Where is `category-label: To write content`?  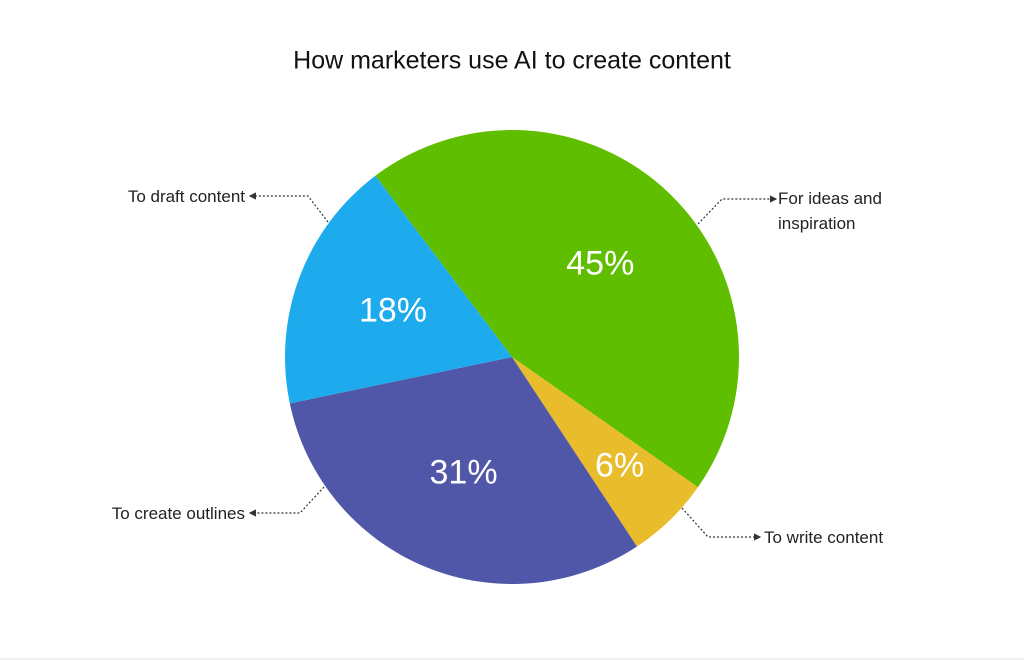 category-label: To write content is located at coordinates (824, 537).